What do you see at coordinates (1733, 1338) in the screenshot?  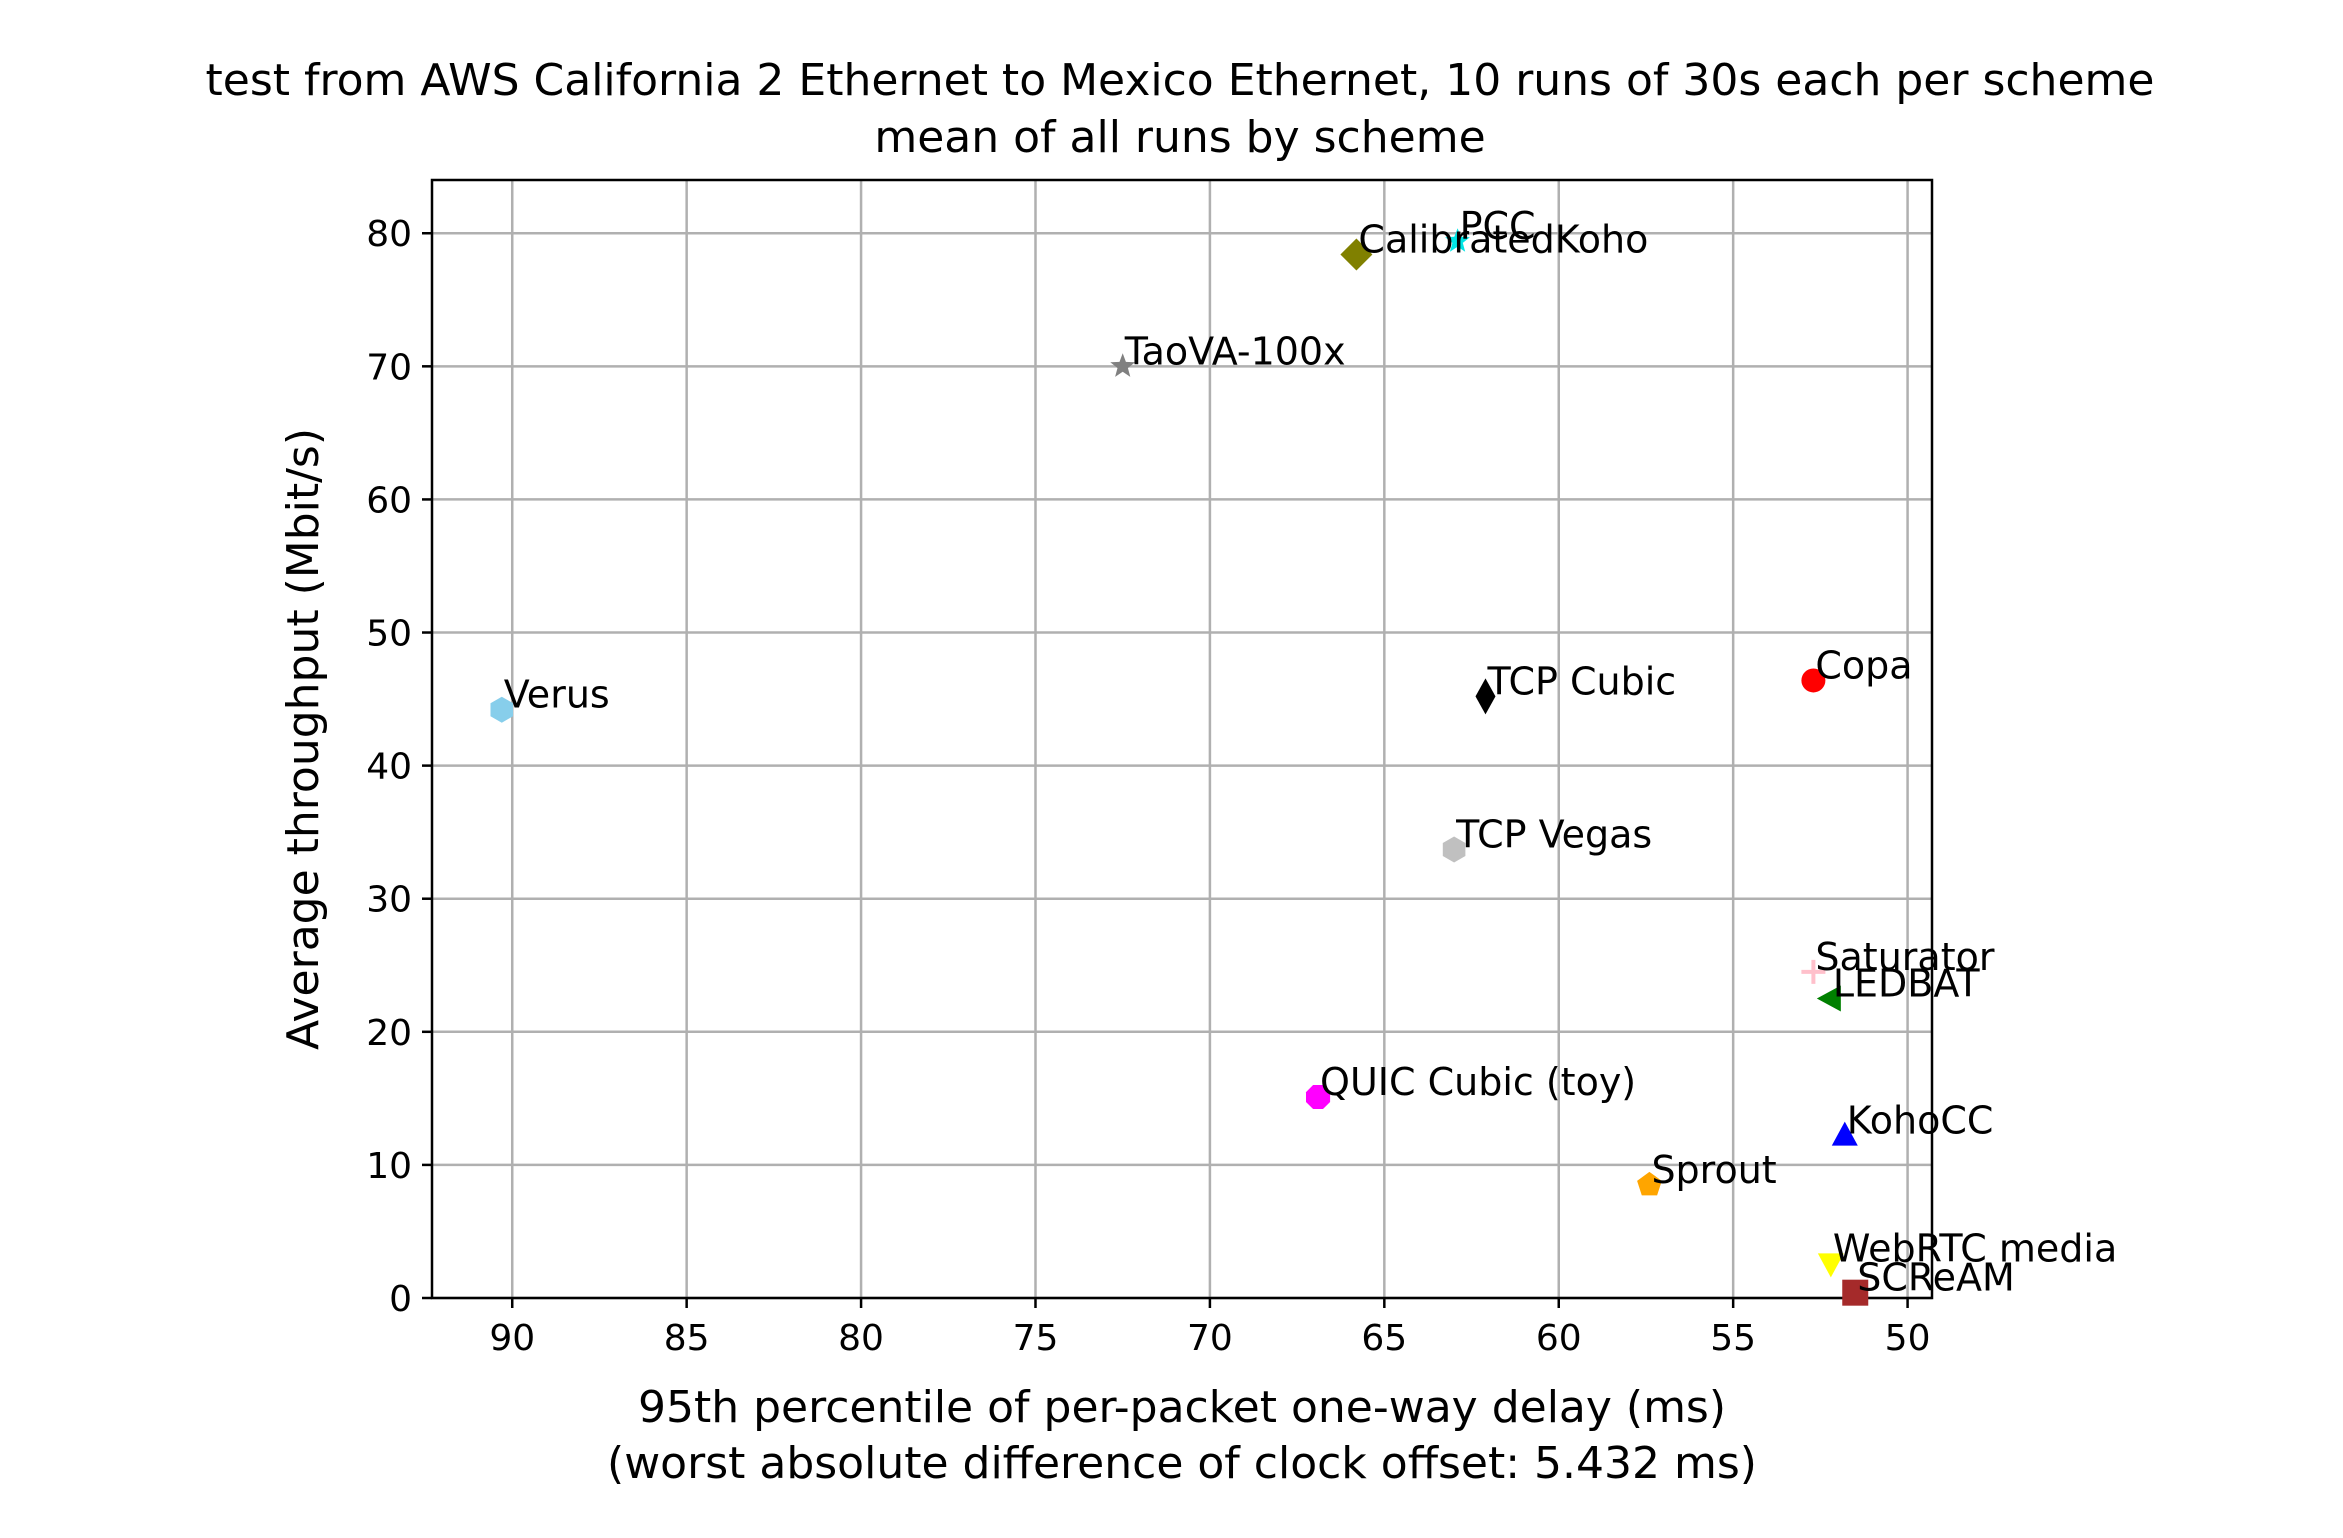 I see `x-tick-label: 55` at bounding box center [1733, 1338].